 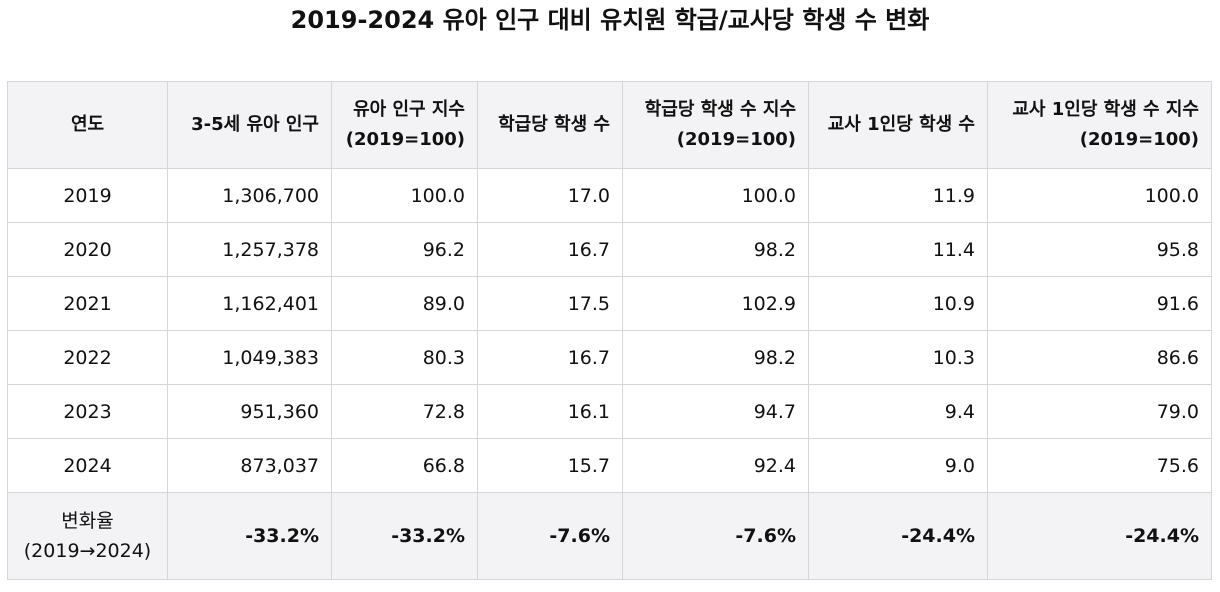 I want to click on cell-students-per-teacher-index: 86.6, so click(x=1099, y=357).